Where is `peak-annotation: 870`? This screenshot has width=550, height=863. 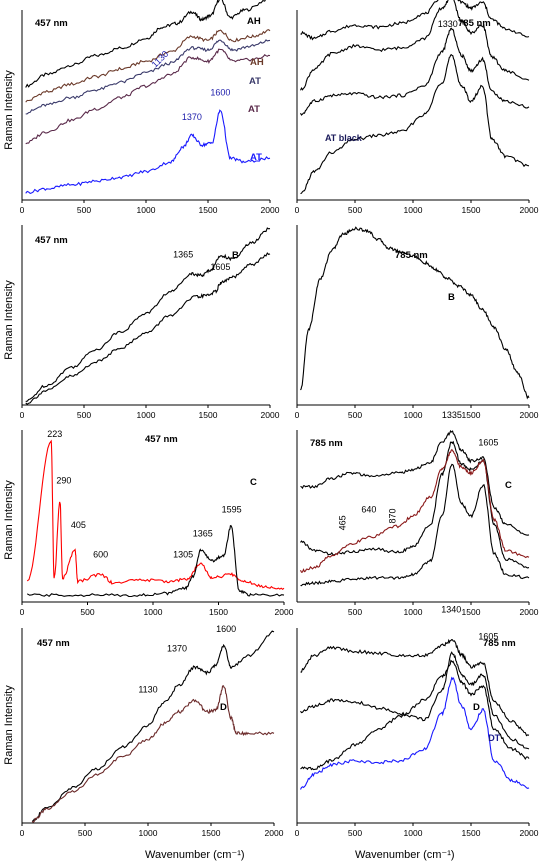
peak-annotation: 870 is located at coordinates (393, 515).